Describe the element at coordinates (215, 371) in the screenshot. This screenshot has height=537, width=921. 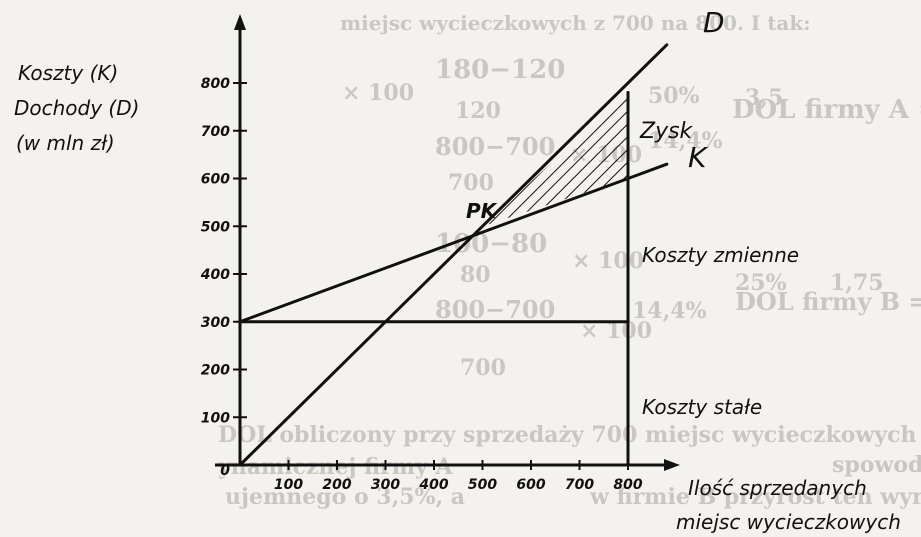
I see `y-tick-label: 200` at that location.